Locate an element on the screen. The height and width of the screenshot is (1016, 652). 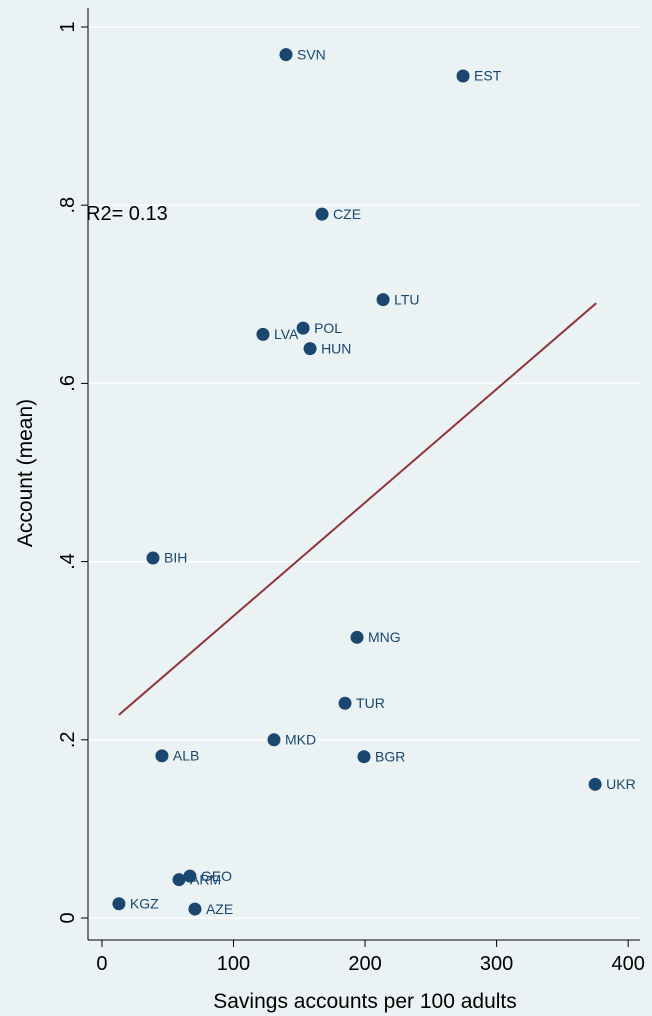
y-tick-label: .4 is located at coordinates (68, 561).